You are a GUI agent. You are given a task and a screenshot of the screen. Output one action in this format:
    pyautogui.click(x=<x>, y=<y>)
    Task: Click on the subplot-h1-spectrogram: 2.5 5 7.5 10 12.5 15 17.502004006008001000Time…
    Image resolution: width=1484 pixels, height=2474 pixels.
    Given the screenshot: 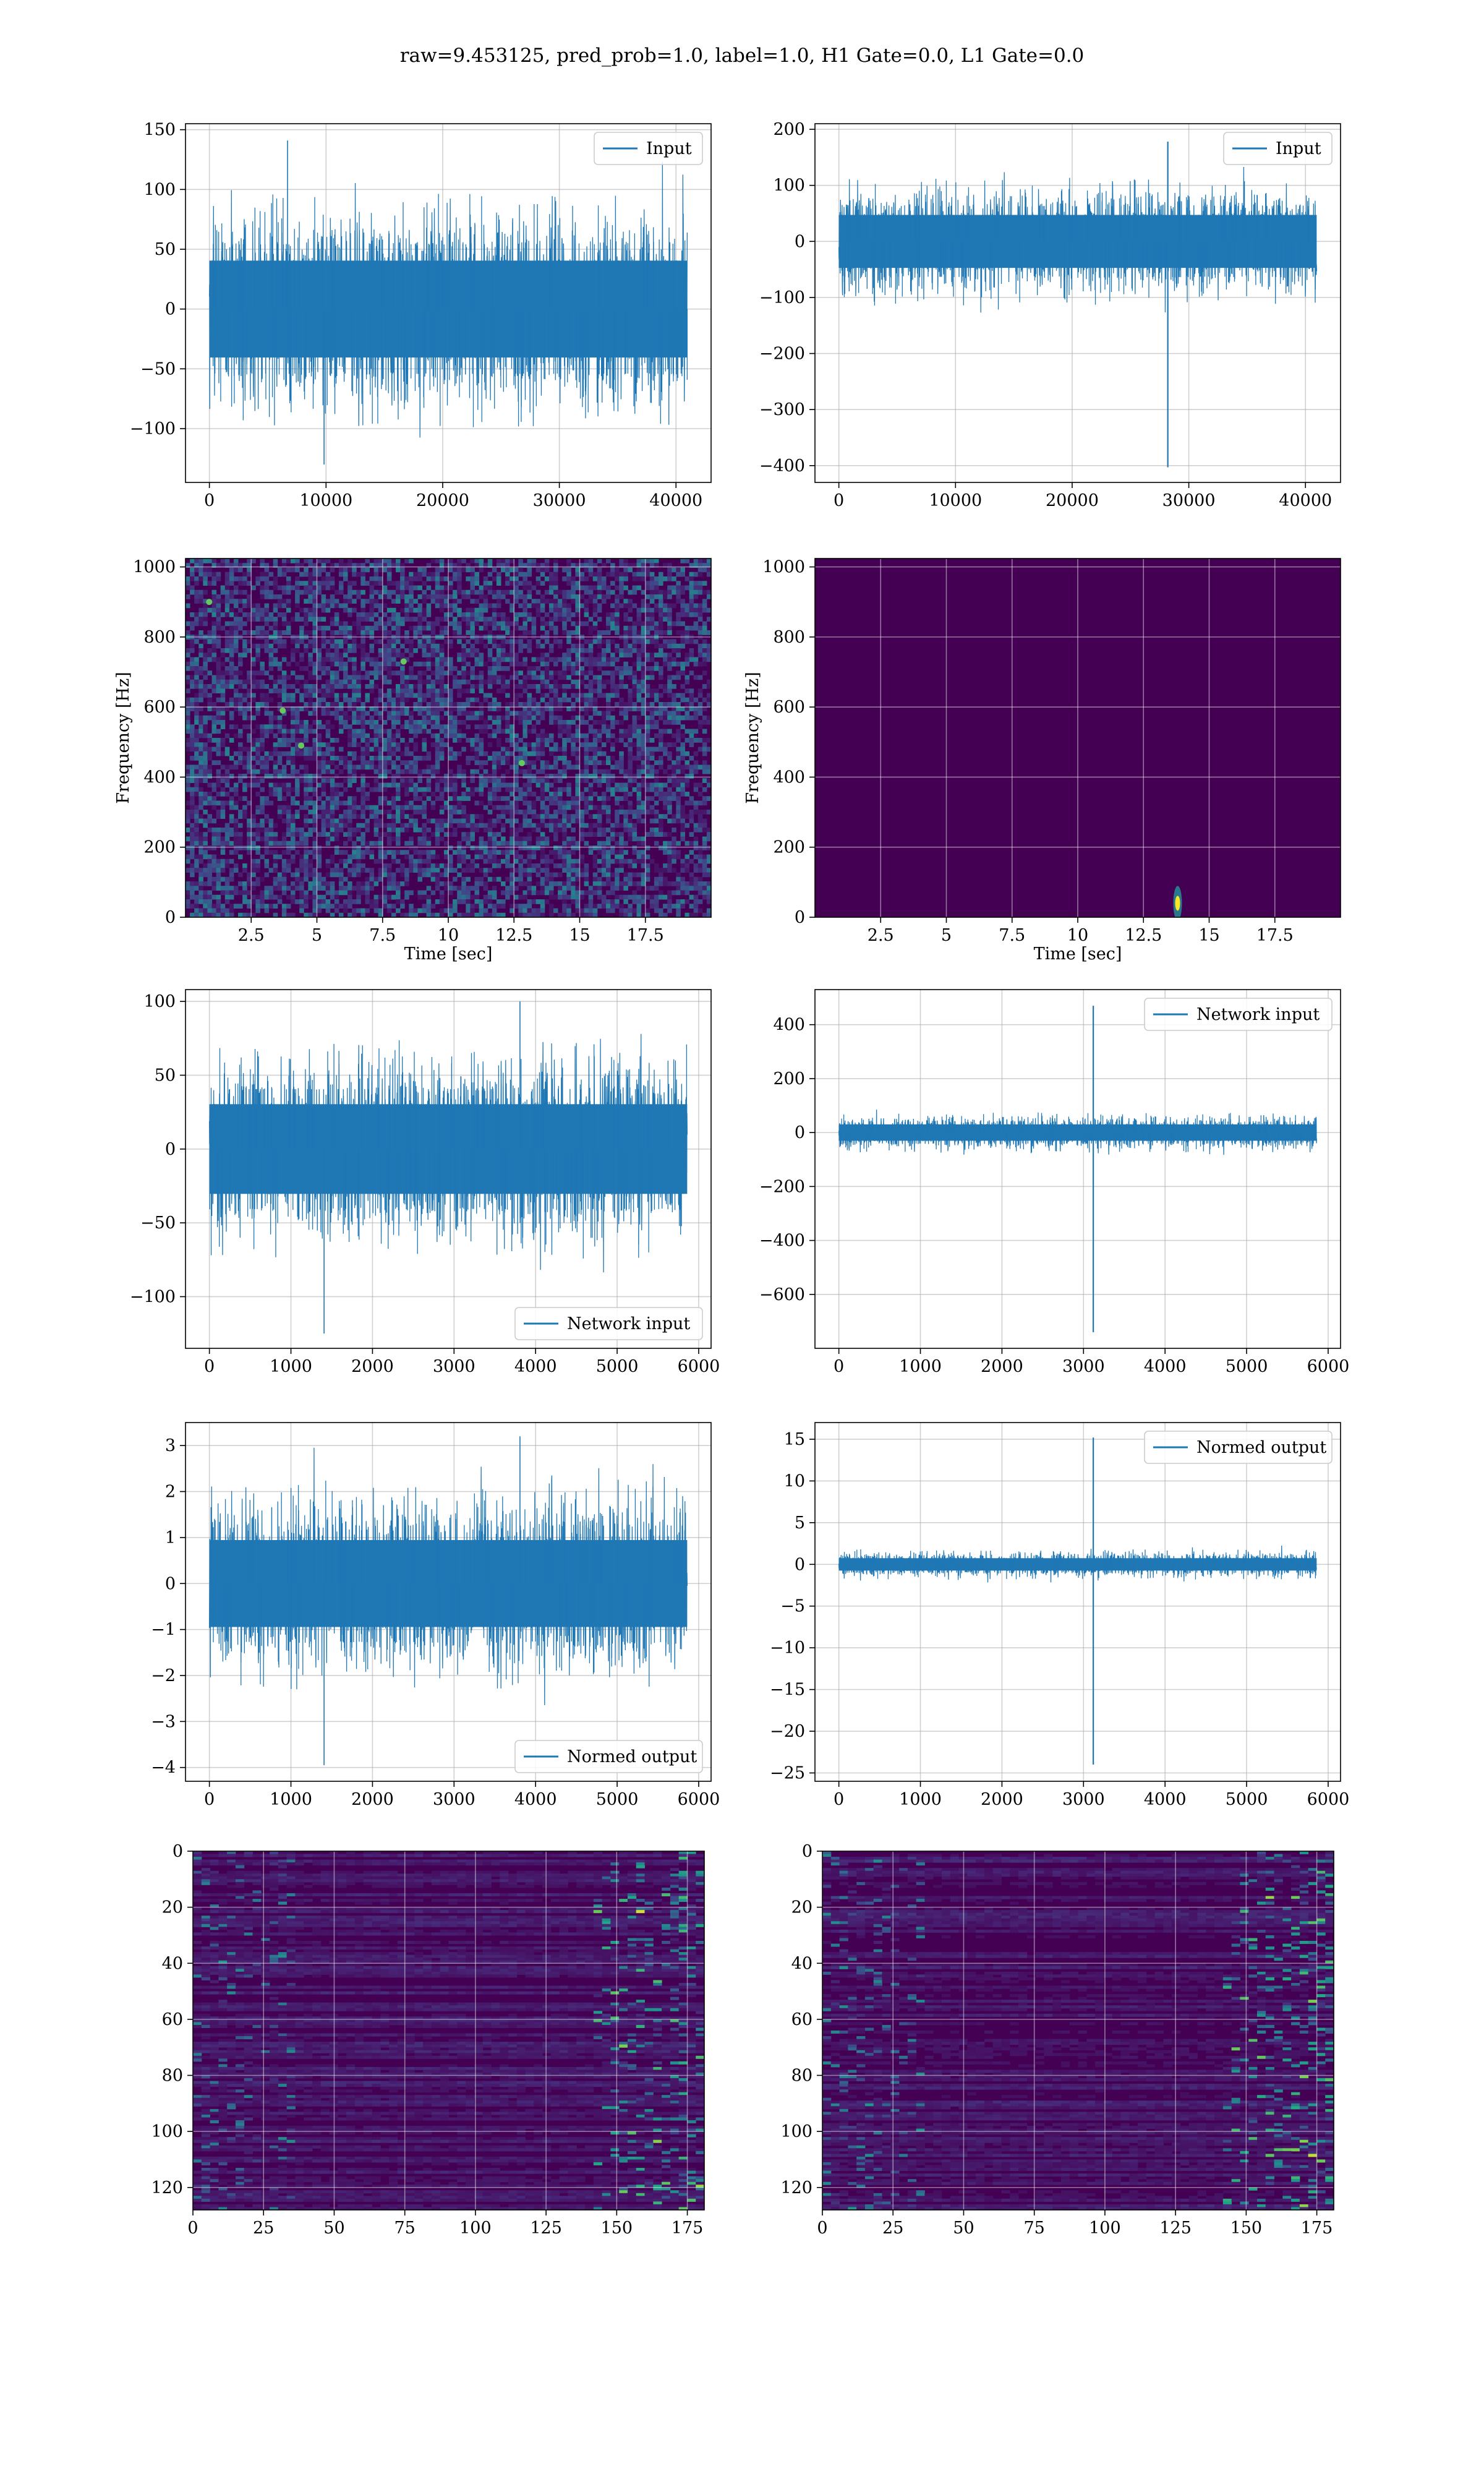 What is the action you would take?
    pyautogui.click(x=413, y=761)
    